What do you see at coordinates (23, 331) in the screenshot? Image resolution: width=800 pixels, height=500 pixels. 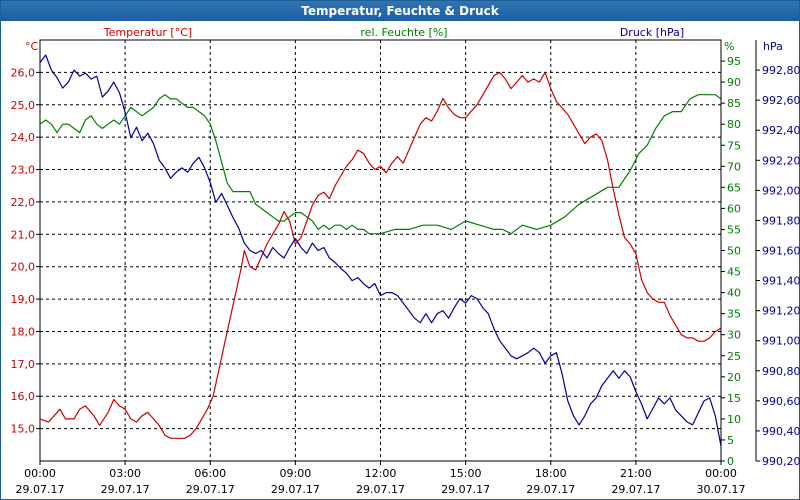 I see `temperature-tick-label: 18,0` at bounding box center [23, 331].